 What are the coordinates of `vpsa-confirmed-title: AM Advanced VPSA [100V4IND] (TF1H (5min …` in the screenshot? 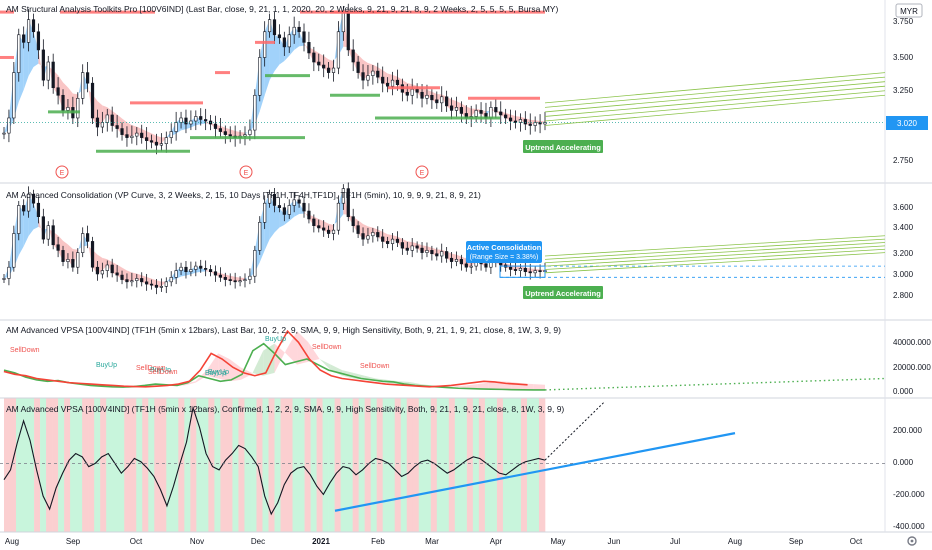 It's located at (285, 409).